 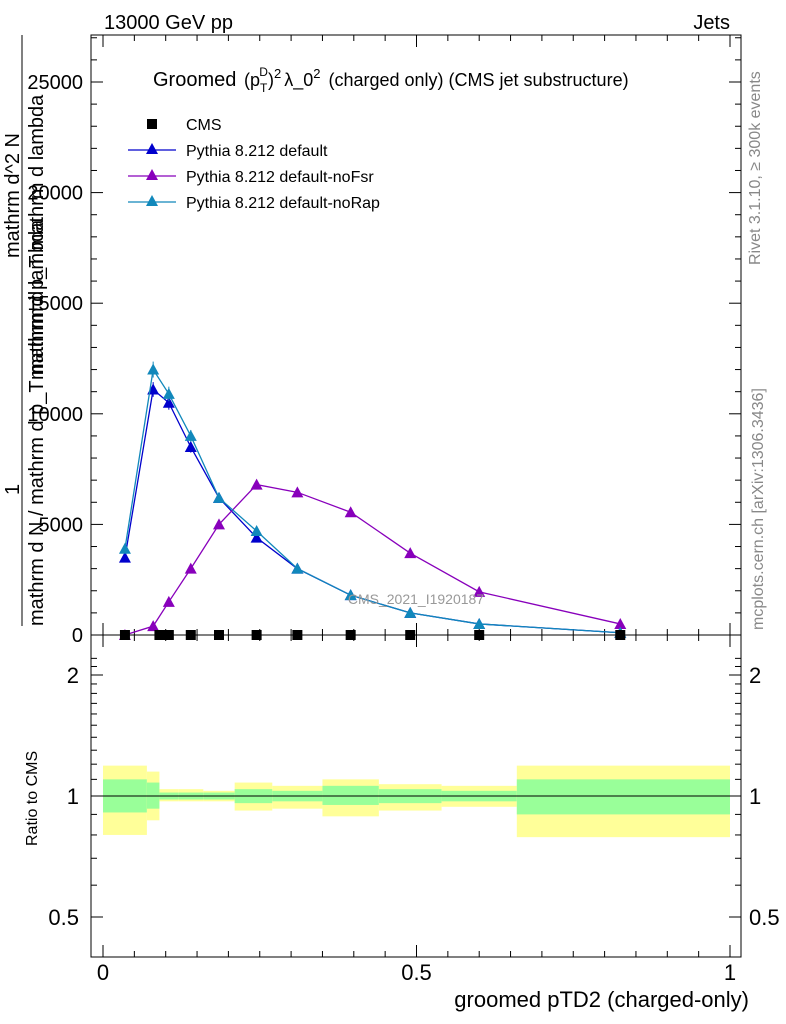 What do you see at coordinates (55, 194) in the screenshot?
I see `main-ytick-label: 20000` at bounding box center [55, 194].